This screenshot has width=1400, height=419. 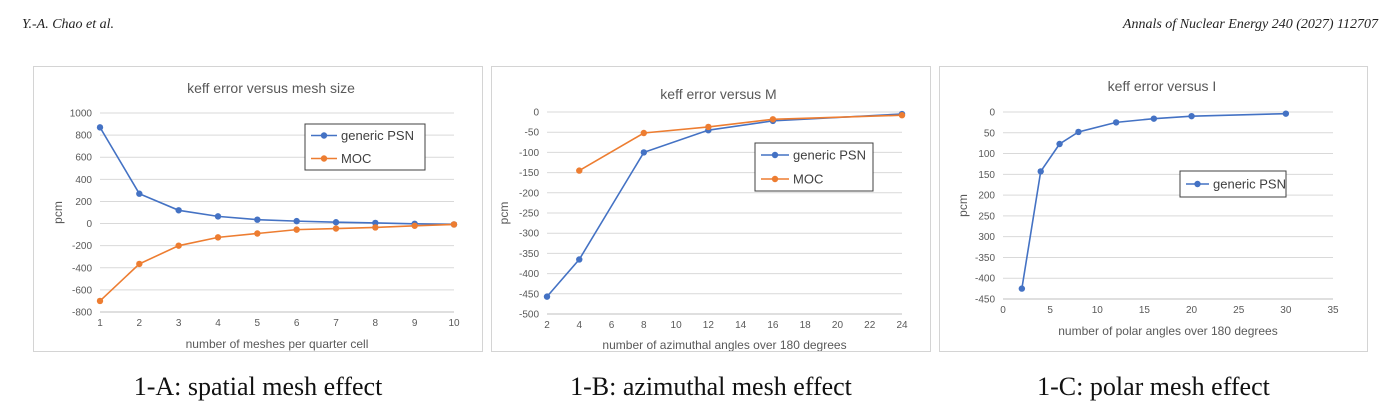 What do you see at coordinates (83, 180) in the screenshot?
I see `y-tick-label: 400` at bounding box center [83, 180].